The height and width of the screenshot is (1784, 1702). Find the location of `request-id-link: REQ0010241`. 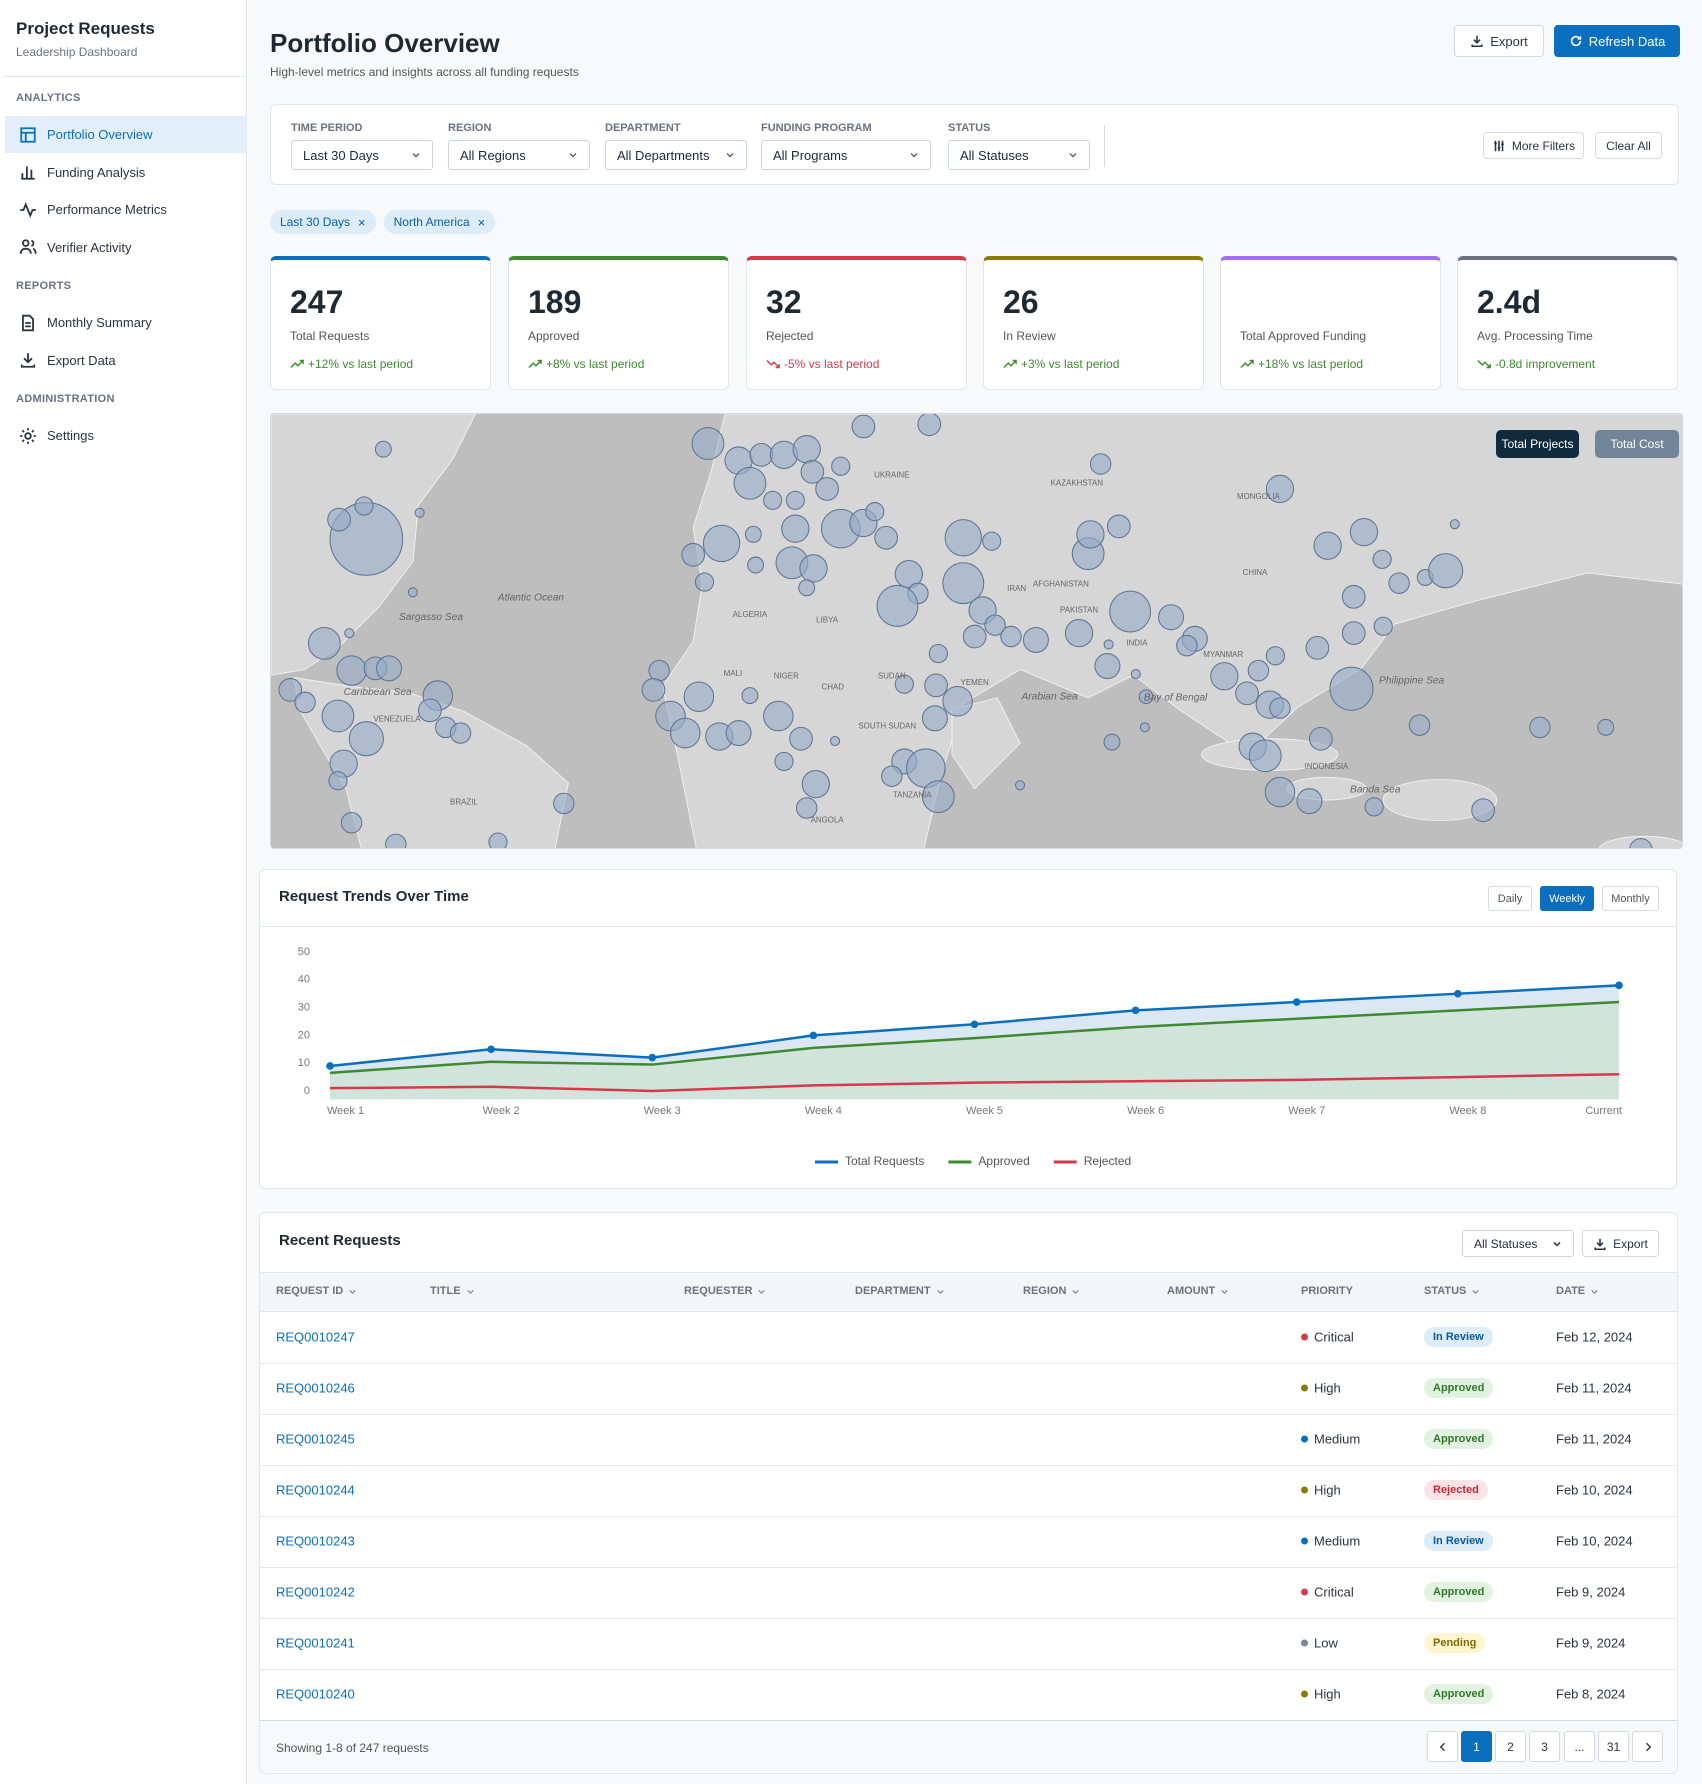

request-id-link: REQ0010241 is located at coordinates (315, 1643).